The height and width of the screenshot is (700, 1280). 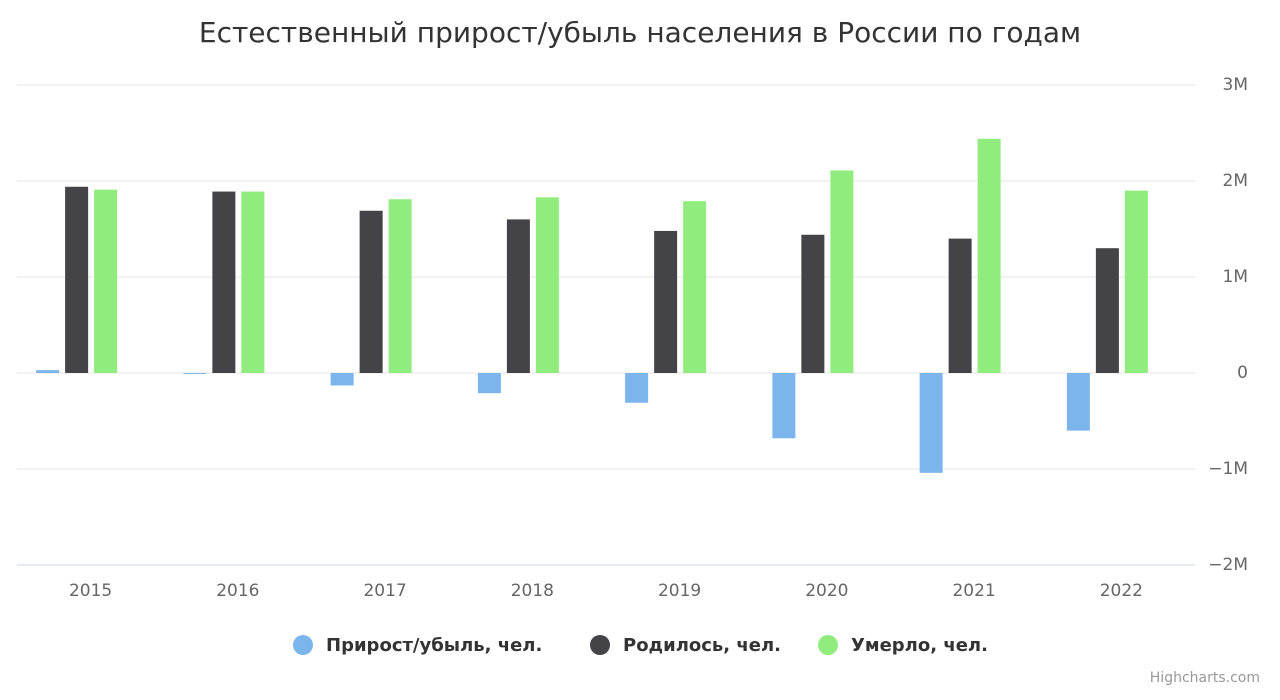 I want to click on y-tick-label: 0, so click(x=1242, y=373).